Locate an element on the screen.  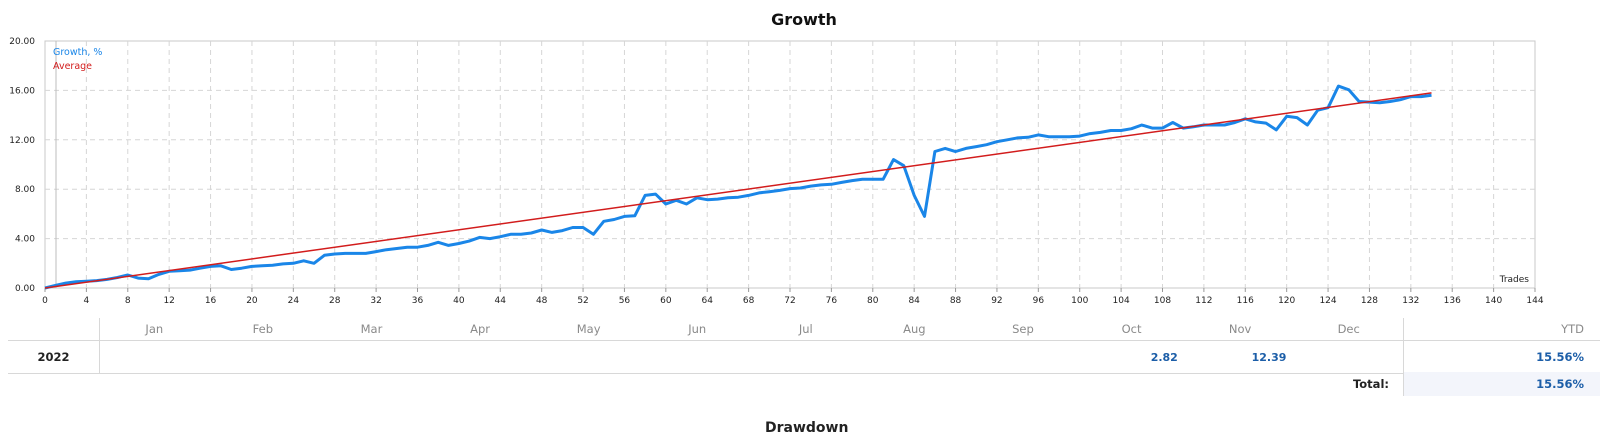
total-label: Total: is located at coordinates (1370, 384).